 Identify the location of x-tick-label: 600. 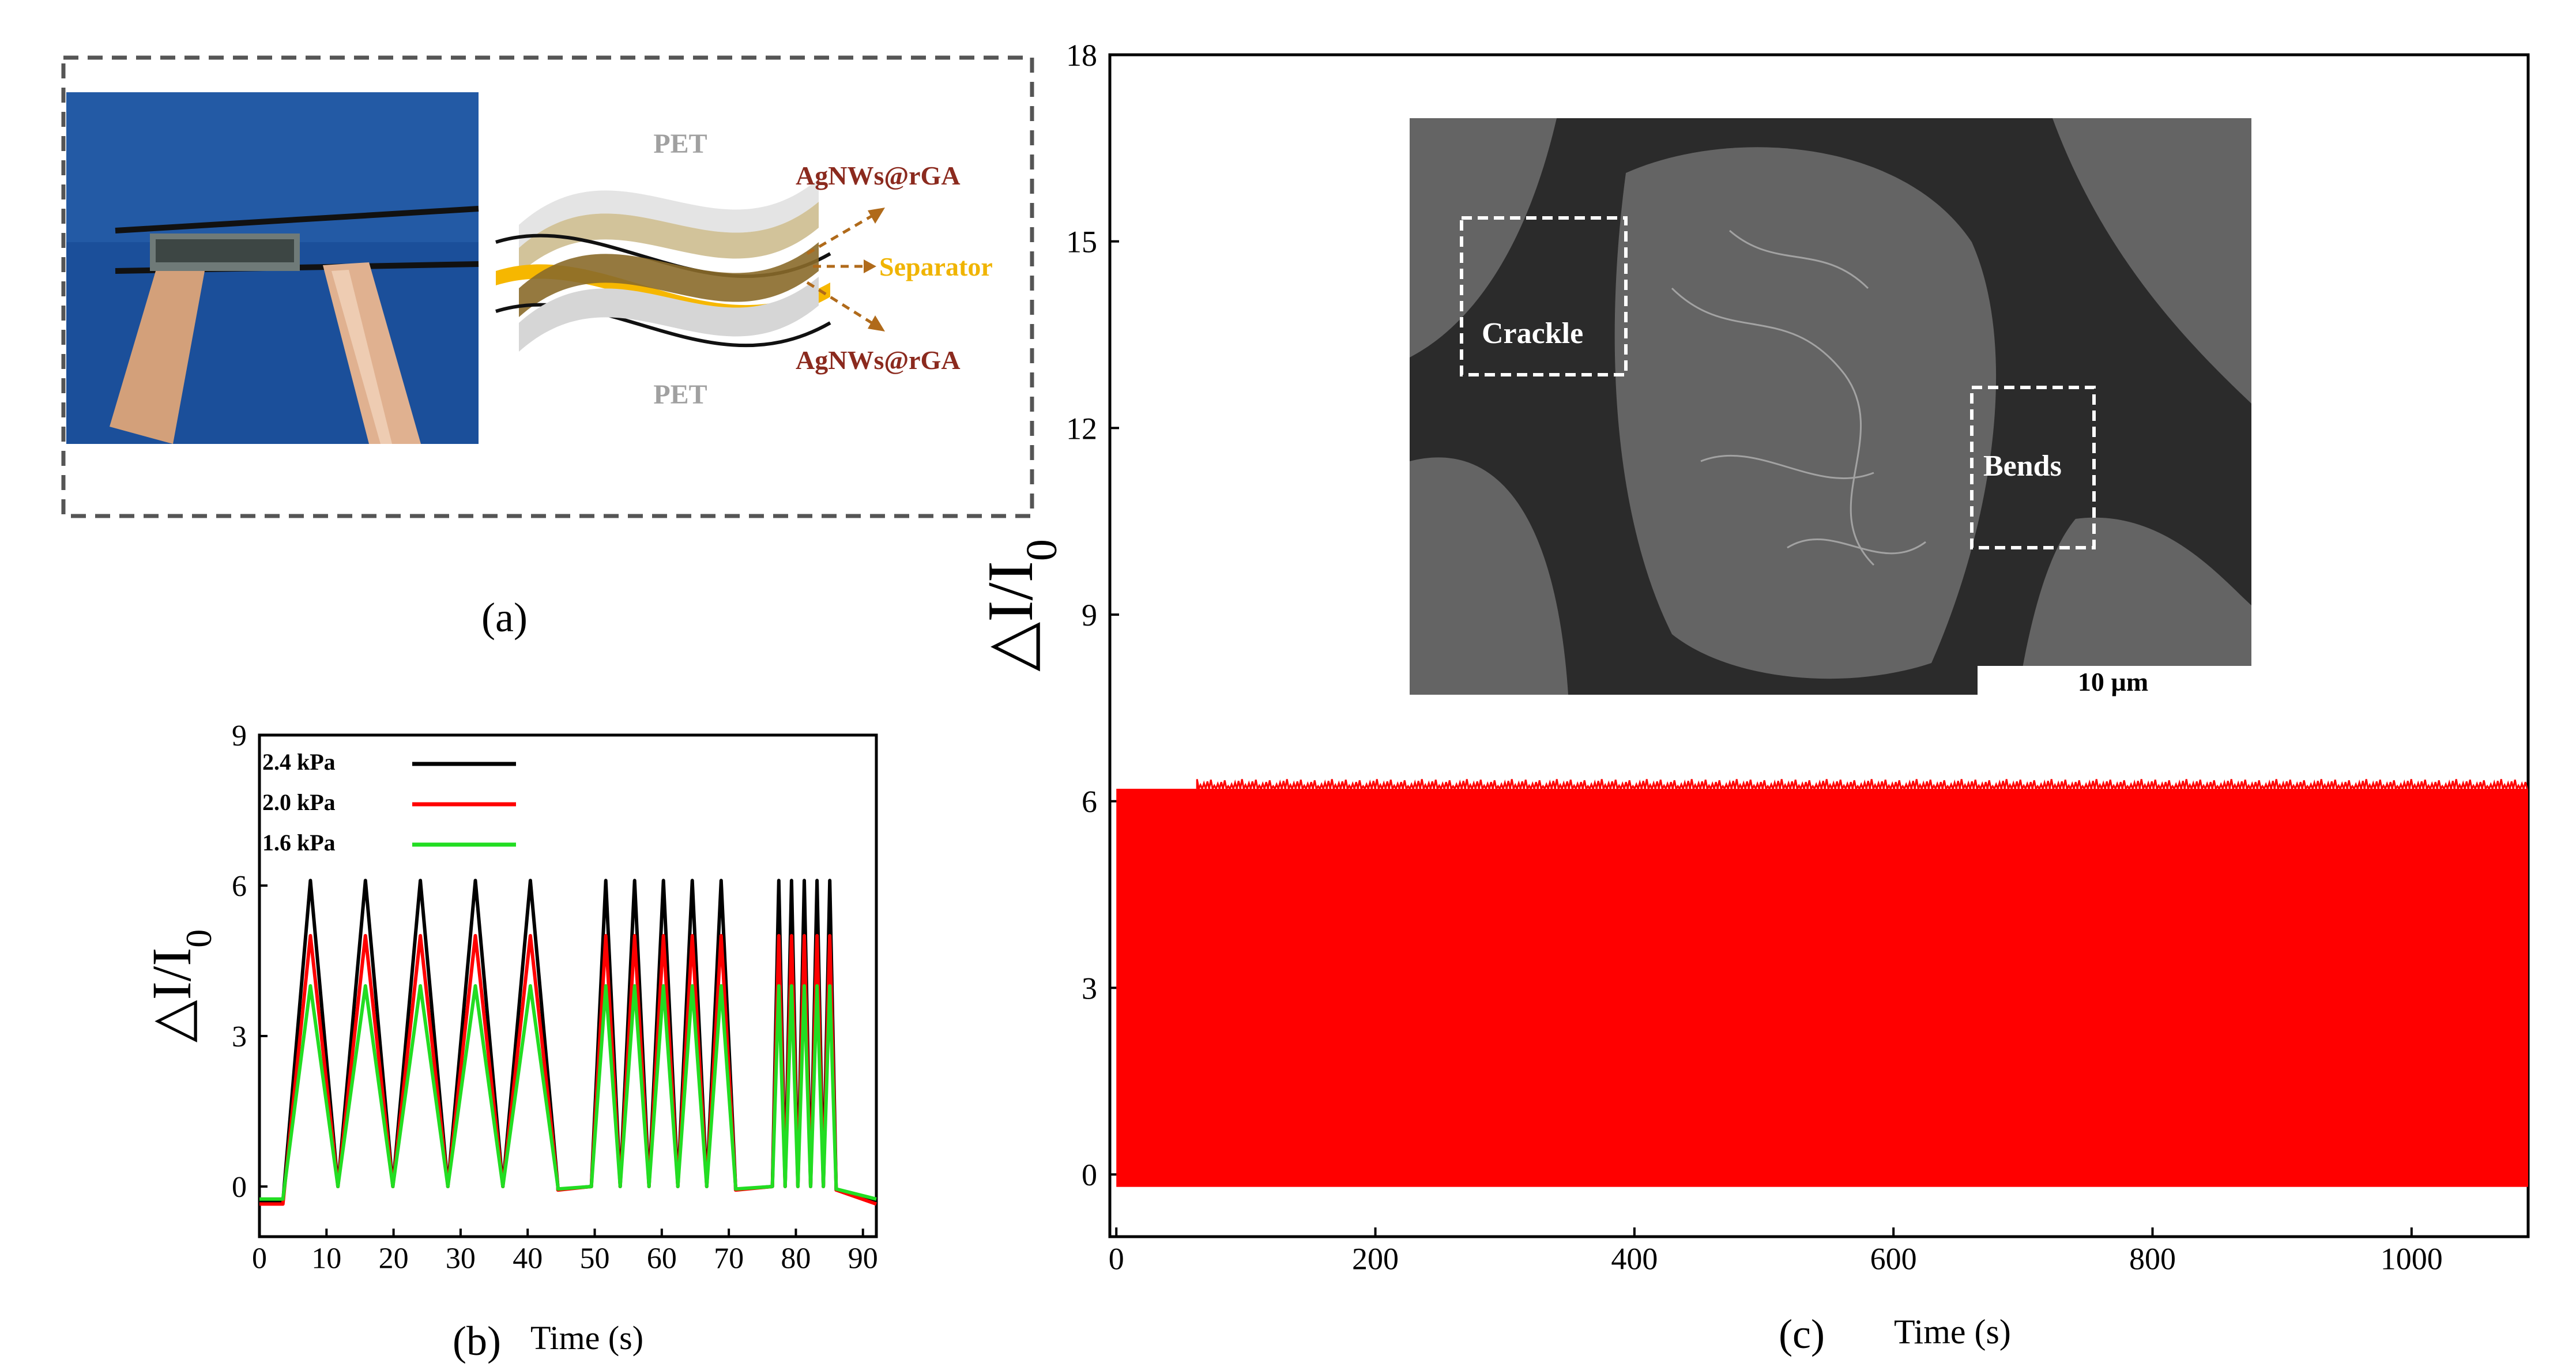
(1893, 1259).